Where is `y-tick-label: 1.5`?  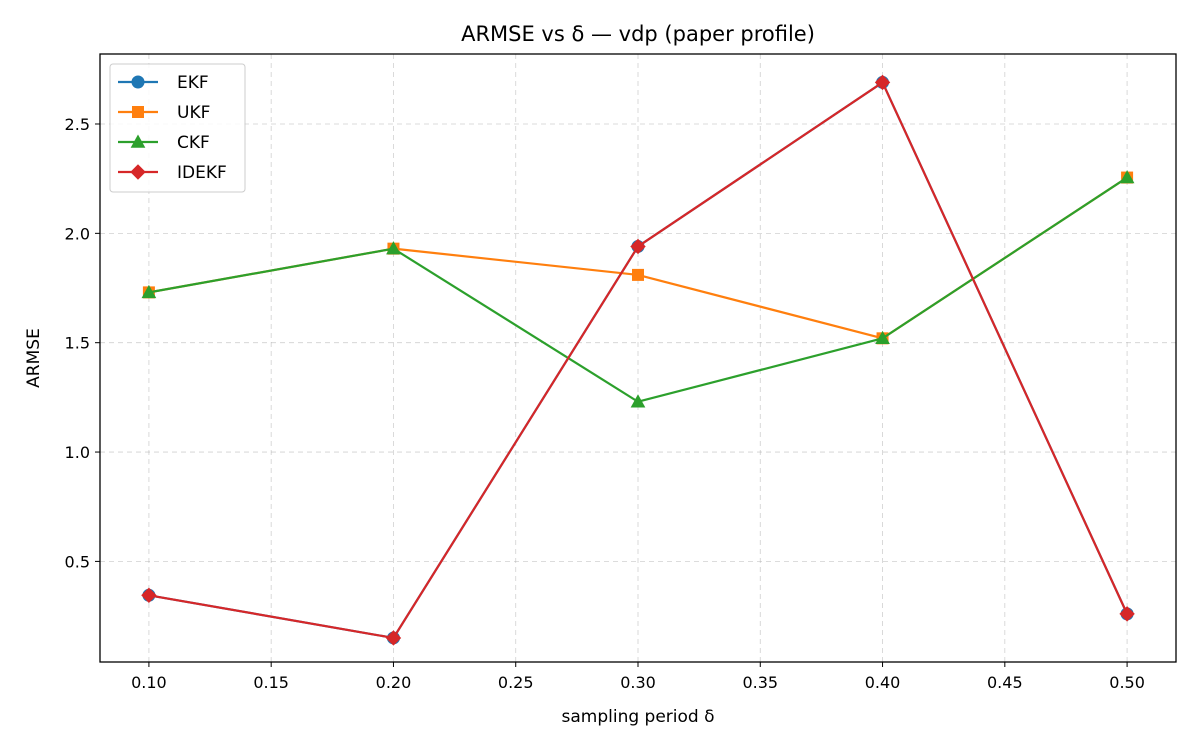 y-tick-label: 1.5 is located at coordinates (77, 343).